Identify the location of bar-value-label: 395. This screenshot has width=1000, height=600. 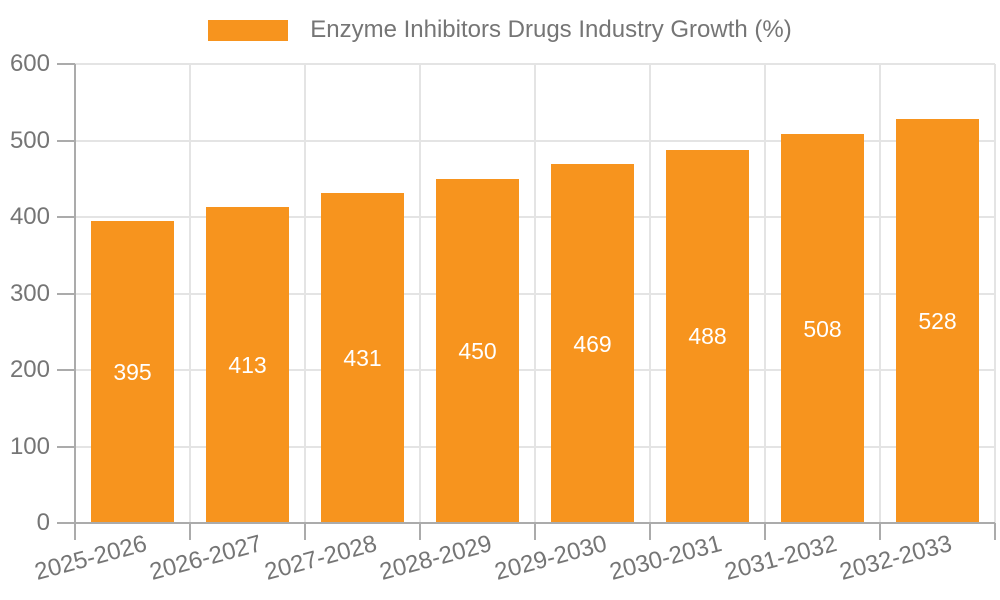
(132, 371).